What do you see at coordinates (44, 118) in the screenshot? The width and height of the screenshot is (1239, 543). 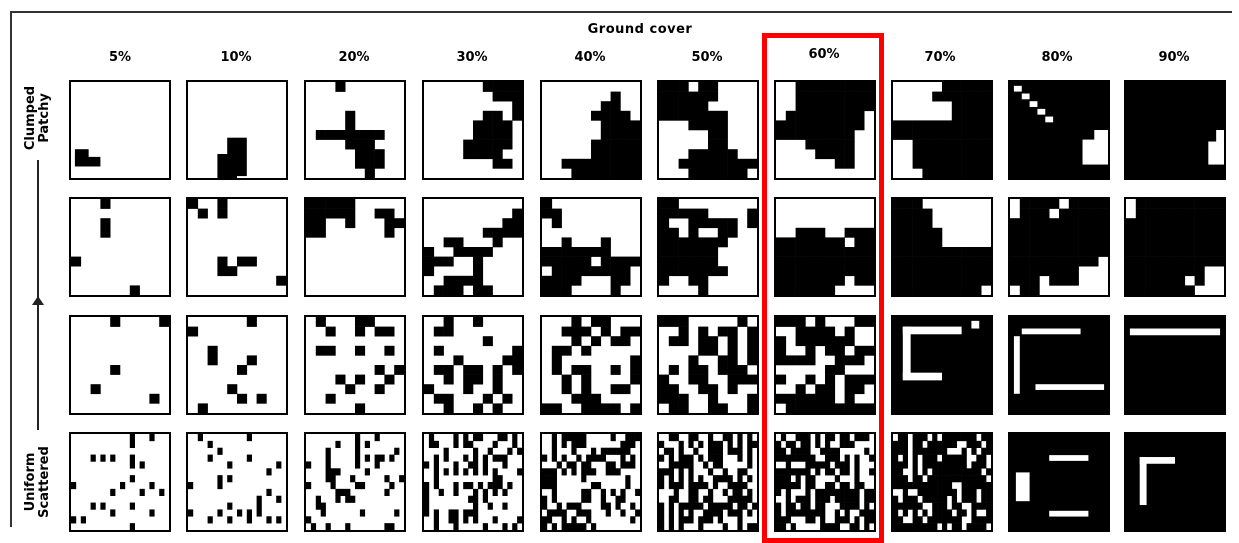 I see `side-label-patchy: Patchy` at bounding box center [44, 118].